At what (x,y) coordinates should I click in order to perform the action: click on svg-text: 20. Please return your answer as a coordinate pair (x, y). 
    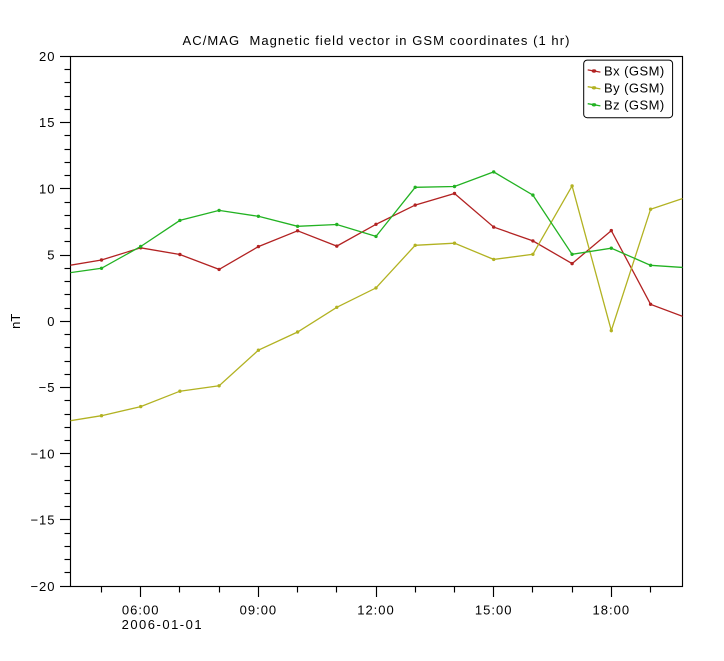
    Looking at the image, I should click on (47, 56).